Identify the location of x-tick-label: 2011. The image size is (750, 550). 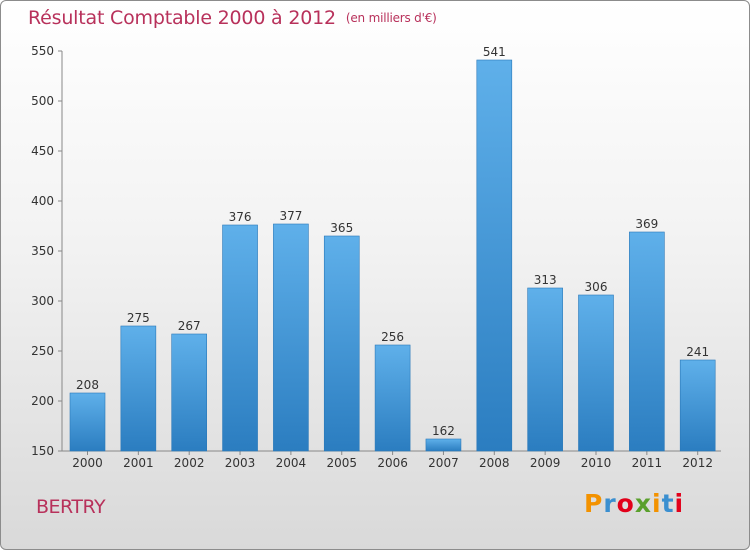
(647, 463).